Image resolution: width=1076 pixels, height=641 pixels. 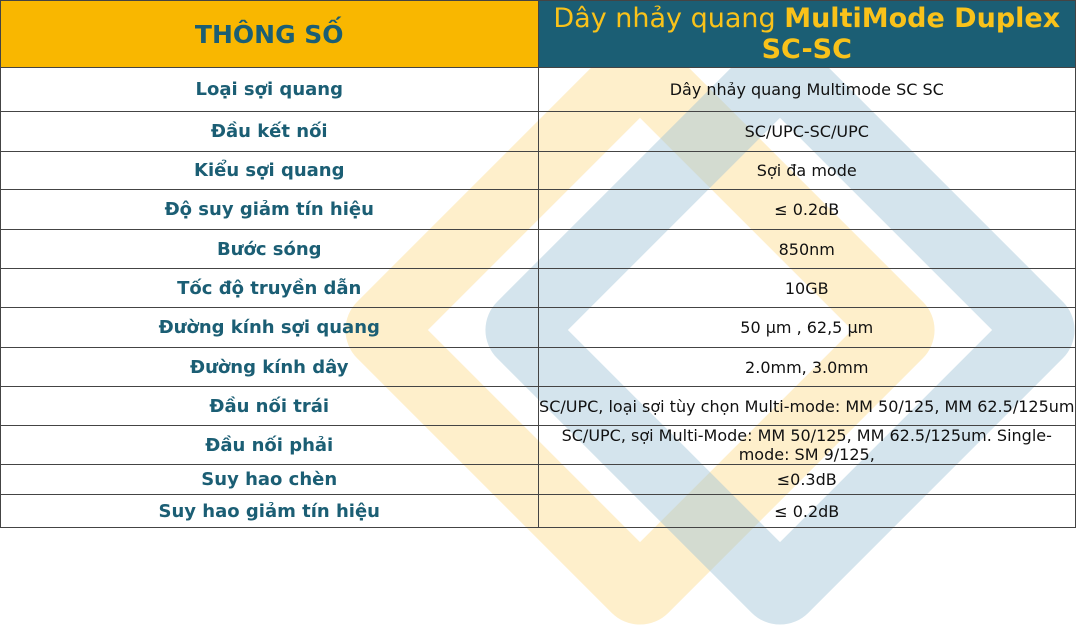 I want to click on table-row: Đầu kết nối SC/UPC-SC/UPC, so click(x=538, y=131).